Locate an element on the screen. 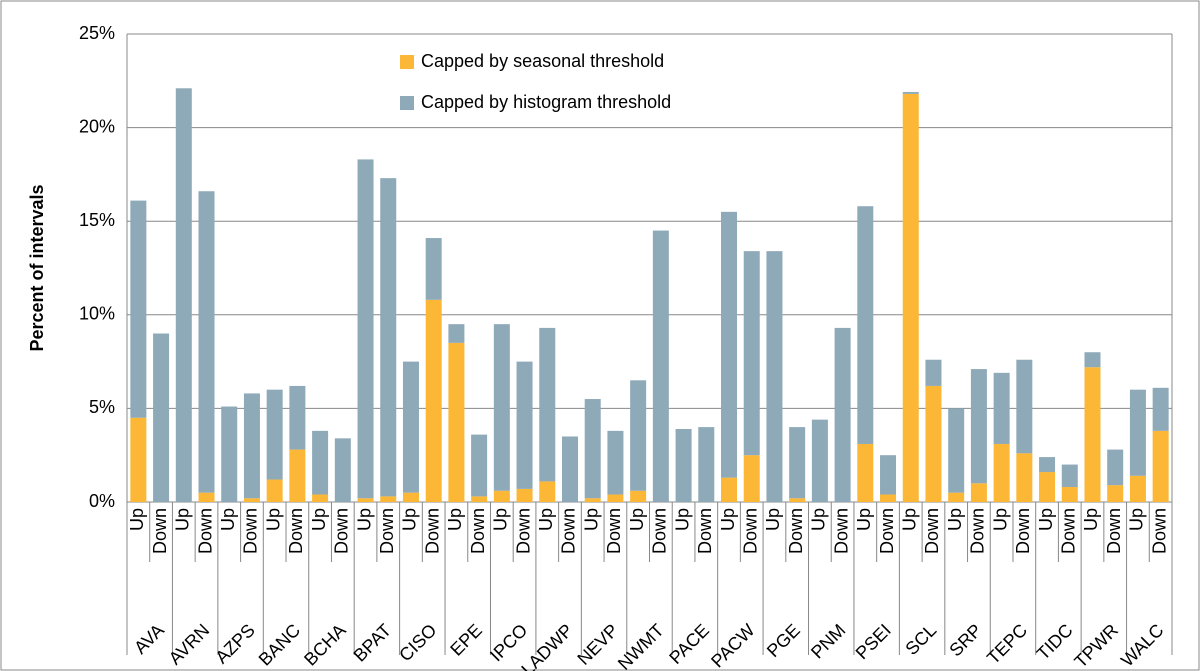  legend-swatch is located at coordinates (407, 62).